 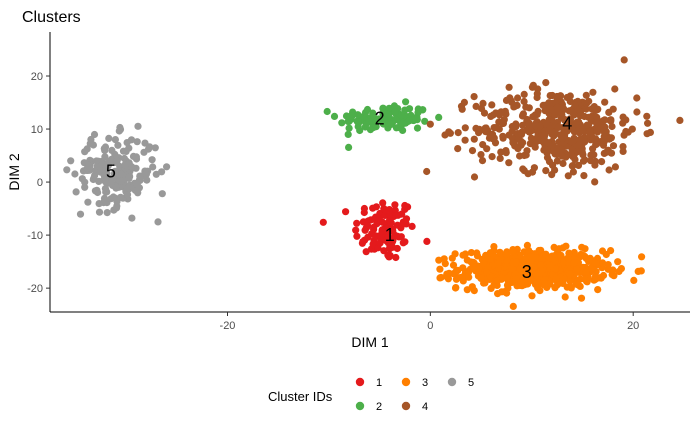 I want to click on y-tick-label: 10, so click(x=37, y=130).